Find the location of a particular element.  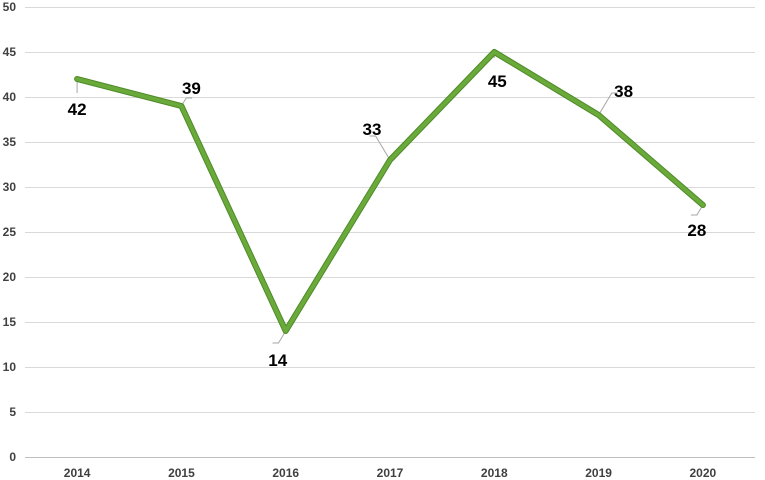

data-label: 45 is located at coordinates (497, 81).